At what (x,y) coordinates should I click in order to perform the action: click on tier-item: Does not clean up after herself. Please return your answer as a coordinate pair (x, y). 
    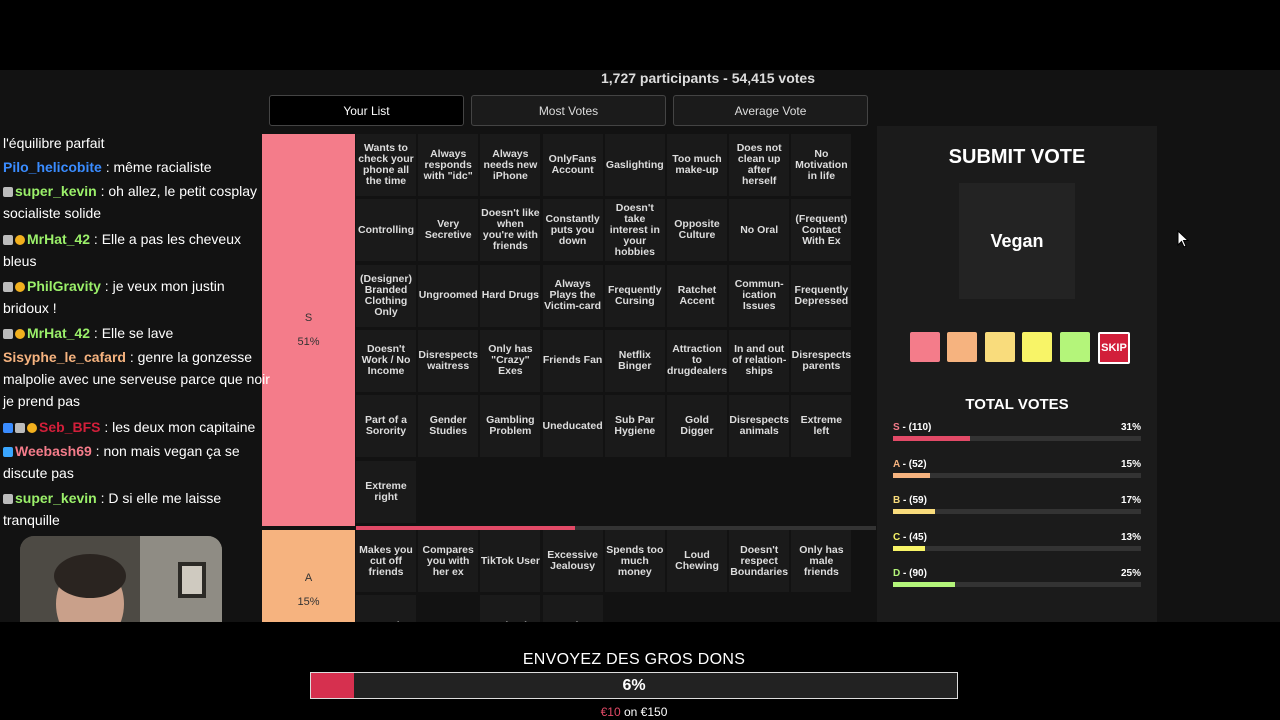
    Looking at the image, I should click on (759, 165).